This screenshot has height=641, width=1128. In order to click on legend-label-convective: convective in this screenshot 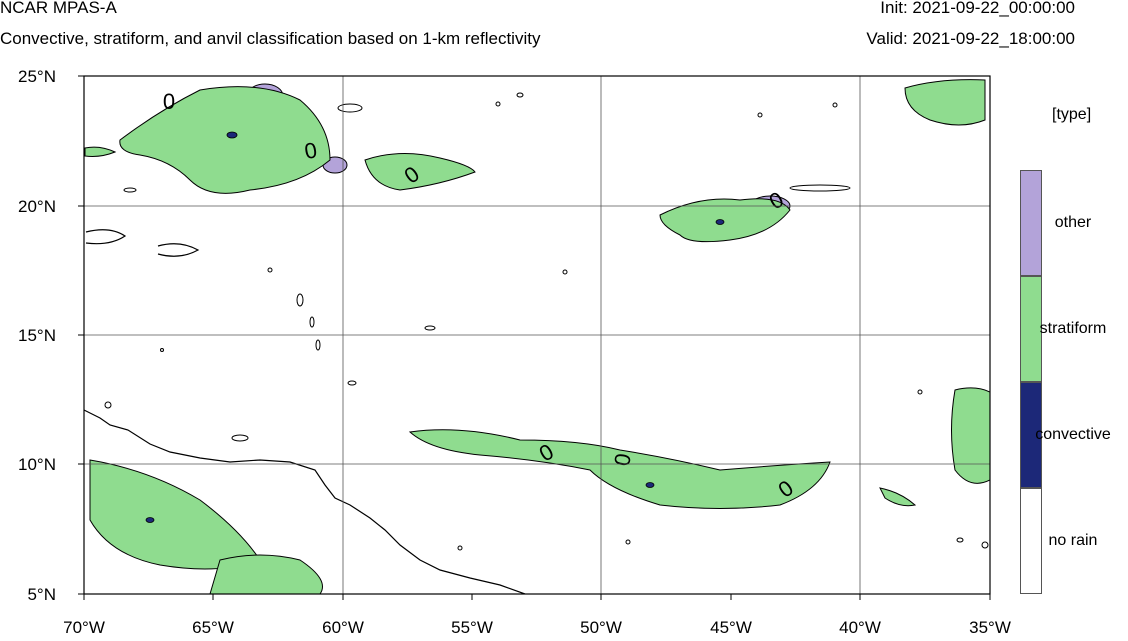, I will do `click(1073, 434)`.